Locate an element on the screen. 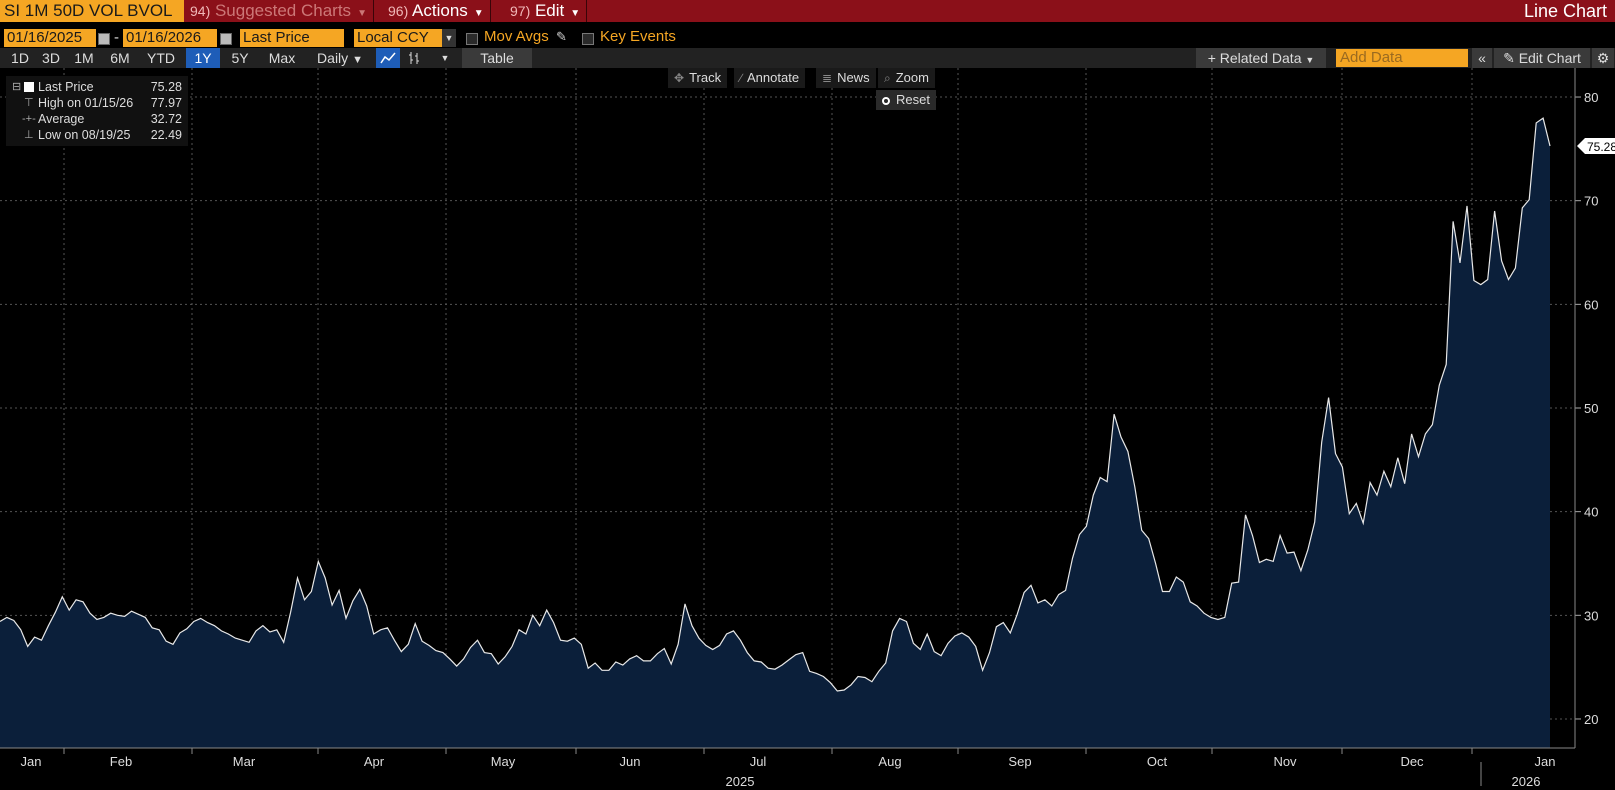 The height and width of the screenshot is (790, 1615). line-chart-style-glyph is located at coordinates (388, 58).